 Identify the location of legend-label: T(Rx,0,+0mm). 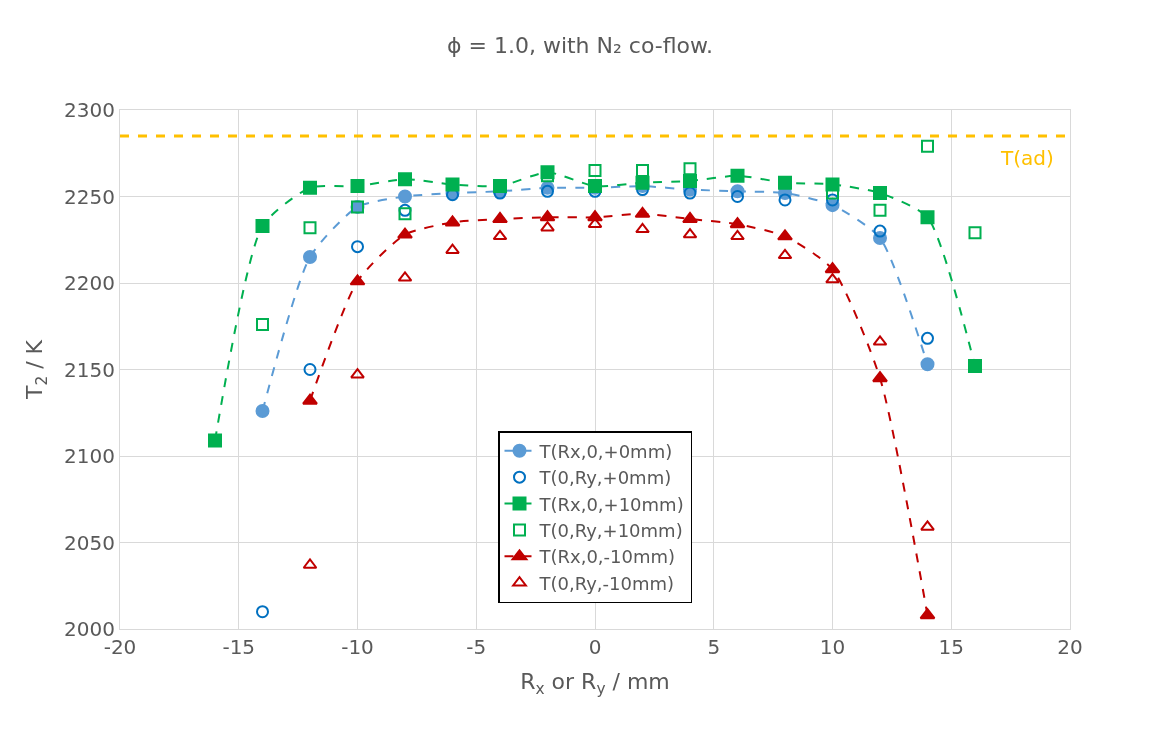
(605, 451).